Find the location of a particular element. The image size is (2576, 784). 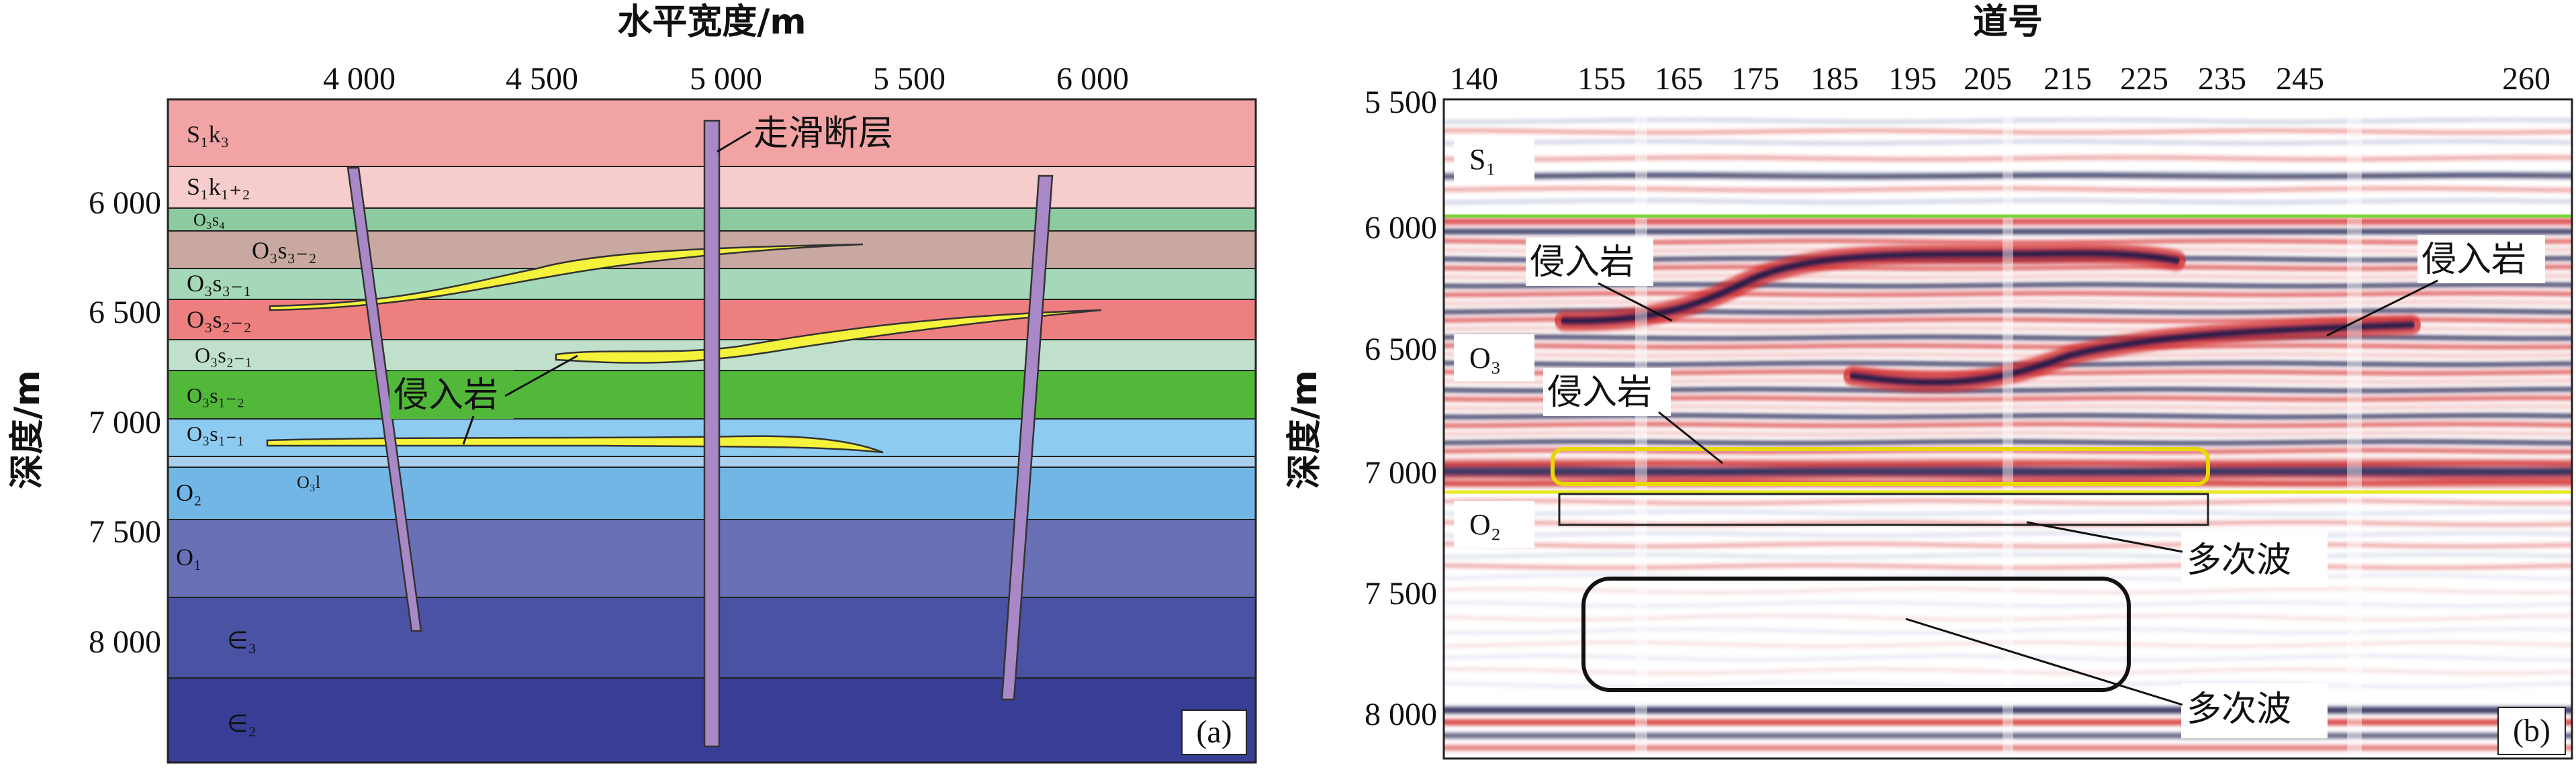

layer-label: ∈₃ is located at coordinates (242, 641).